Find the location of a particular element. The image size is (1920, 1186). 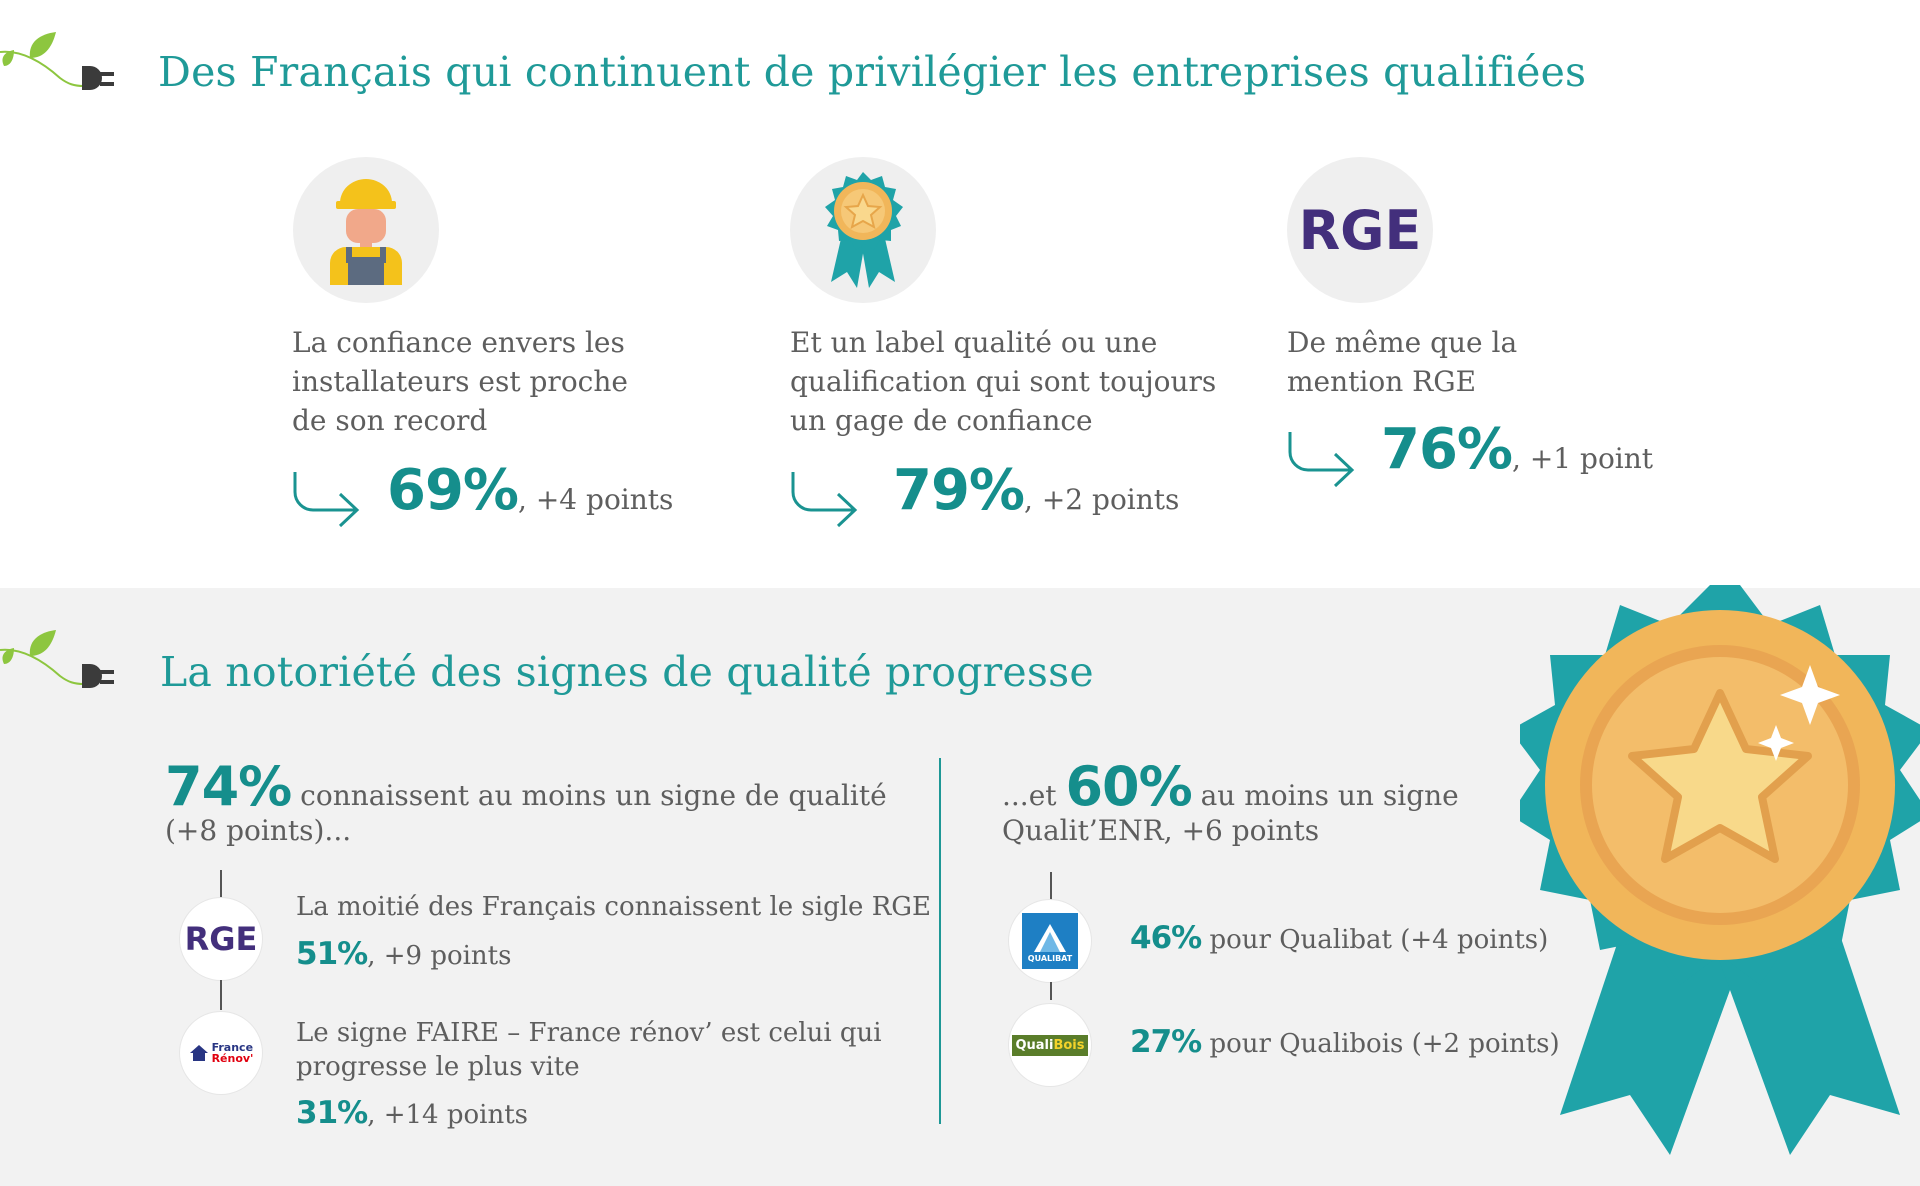

qualibat-logo: QUALIBAT is located at coordinates (1050, 941).